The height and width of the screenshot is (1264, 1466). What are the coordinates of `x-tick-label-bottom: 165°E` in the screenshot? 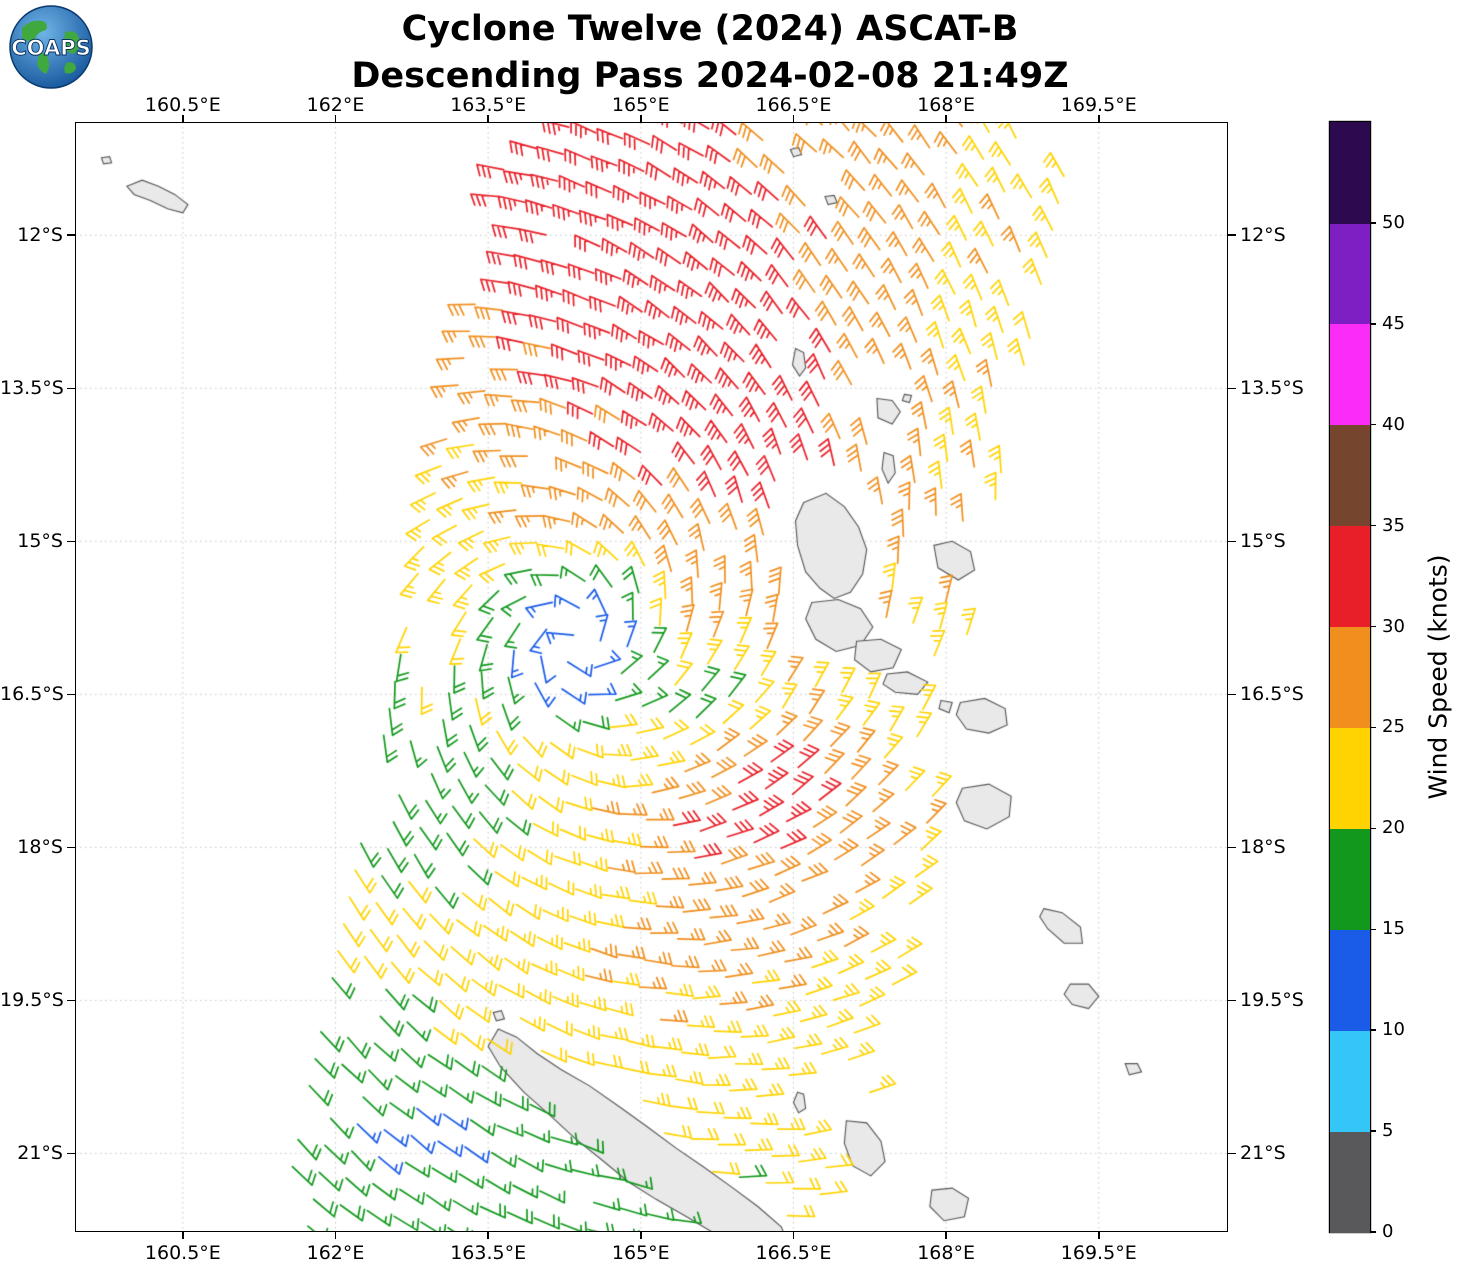 It's located at (640, 1253).